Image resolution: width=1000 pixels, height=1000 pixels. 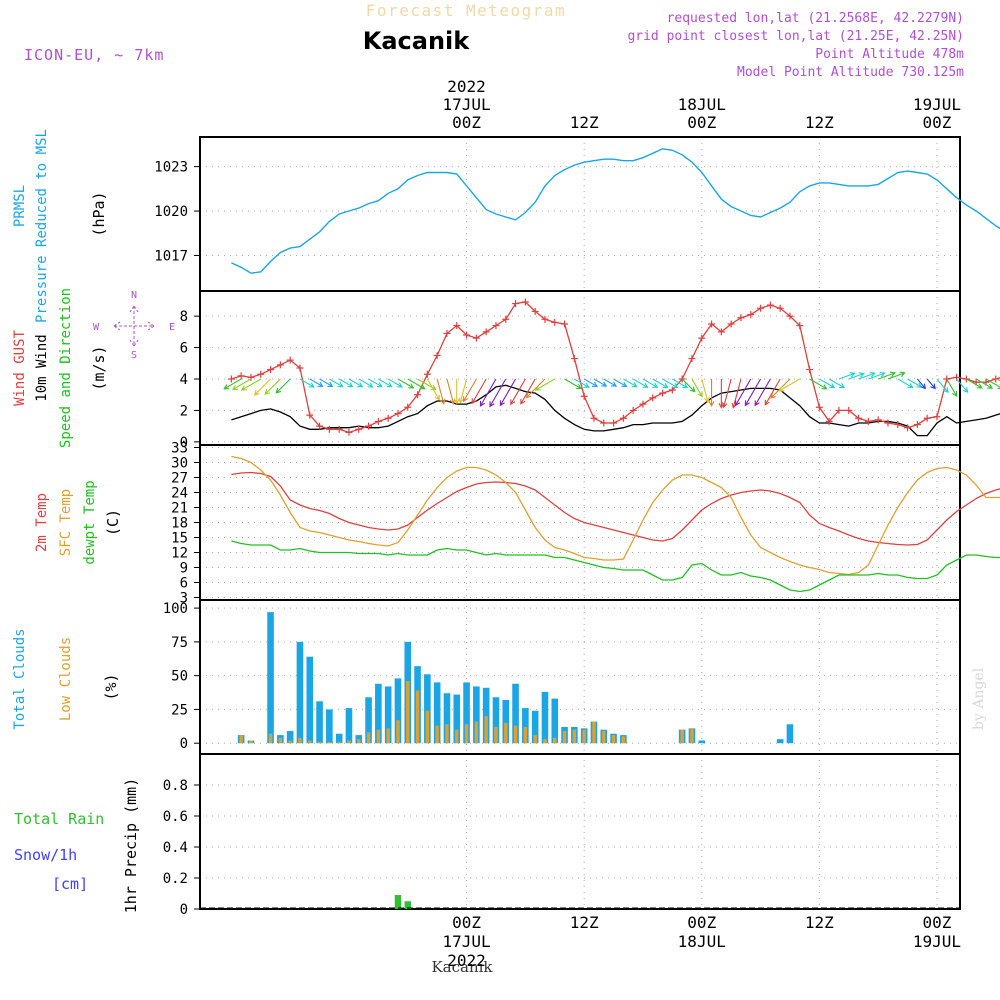 I want to click on wind10m-label: 10m Wind, so click(x=42, y=367).